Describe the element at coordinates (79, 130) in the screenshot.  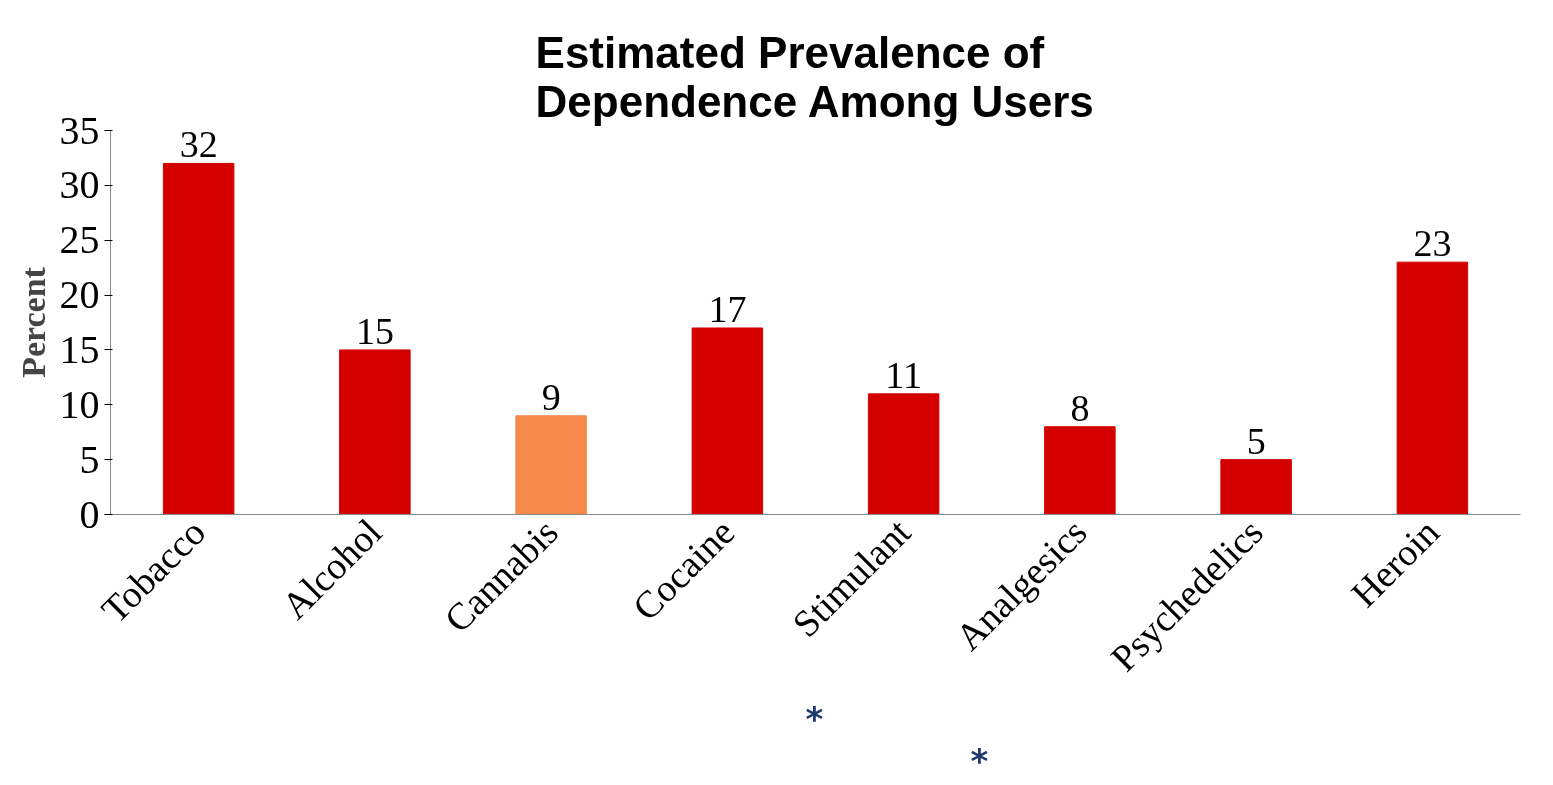
I see `y-tick-label: 35` at that location.